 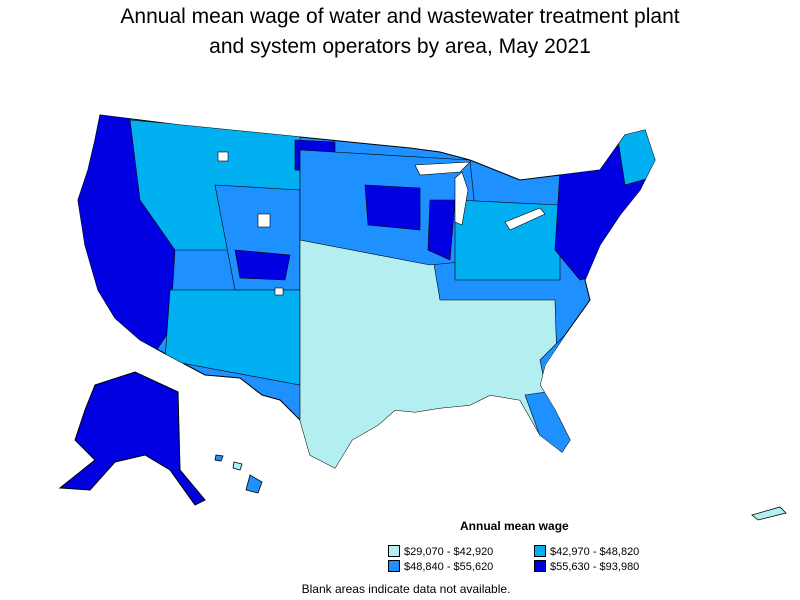 I want to click on ohio-valley-region, so click(x=507, y=240).